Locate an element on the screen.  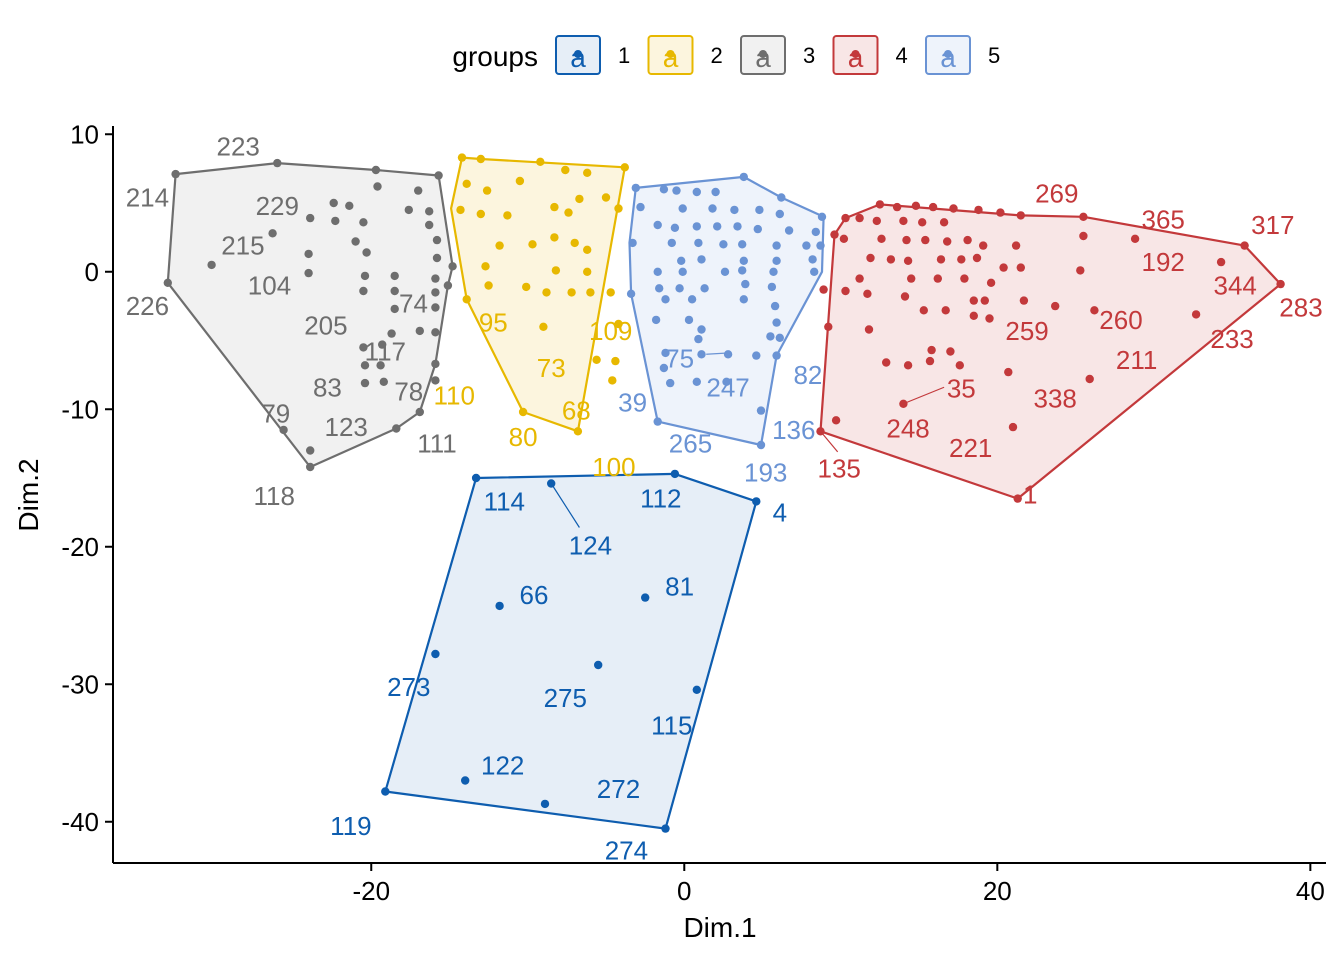
point-label: 80 is located at coordinates (523, 437).